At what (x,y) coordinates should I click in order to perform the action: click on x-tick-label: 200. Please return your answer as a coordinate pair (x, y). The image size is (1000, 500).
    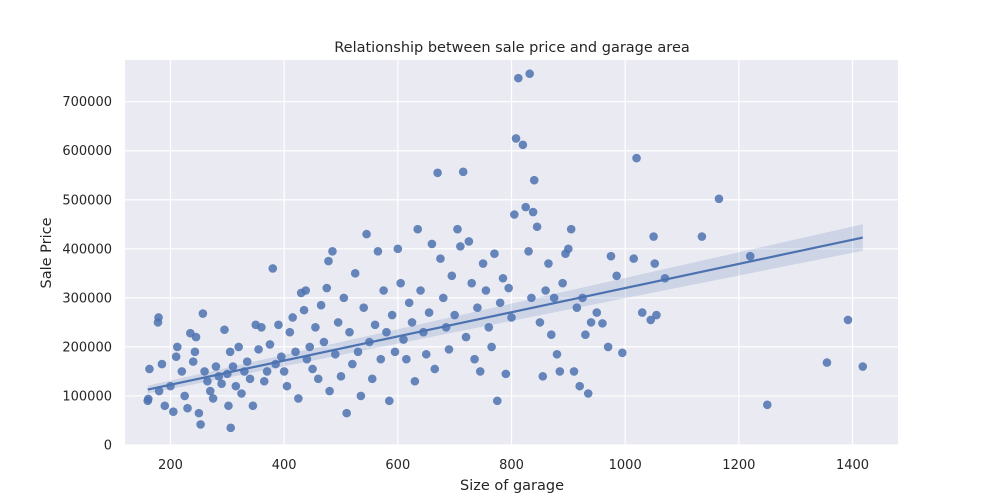
    Looking at the image, I should click on (170, 465).